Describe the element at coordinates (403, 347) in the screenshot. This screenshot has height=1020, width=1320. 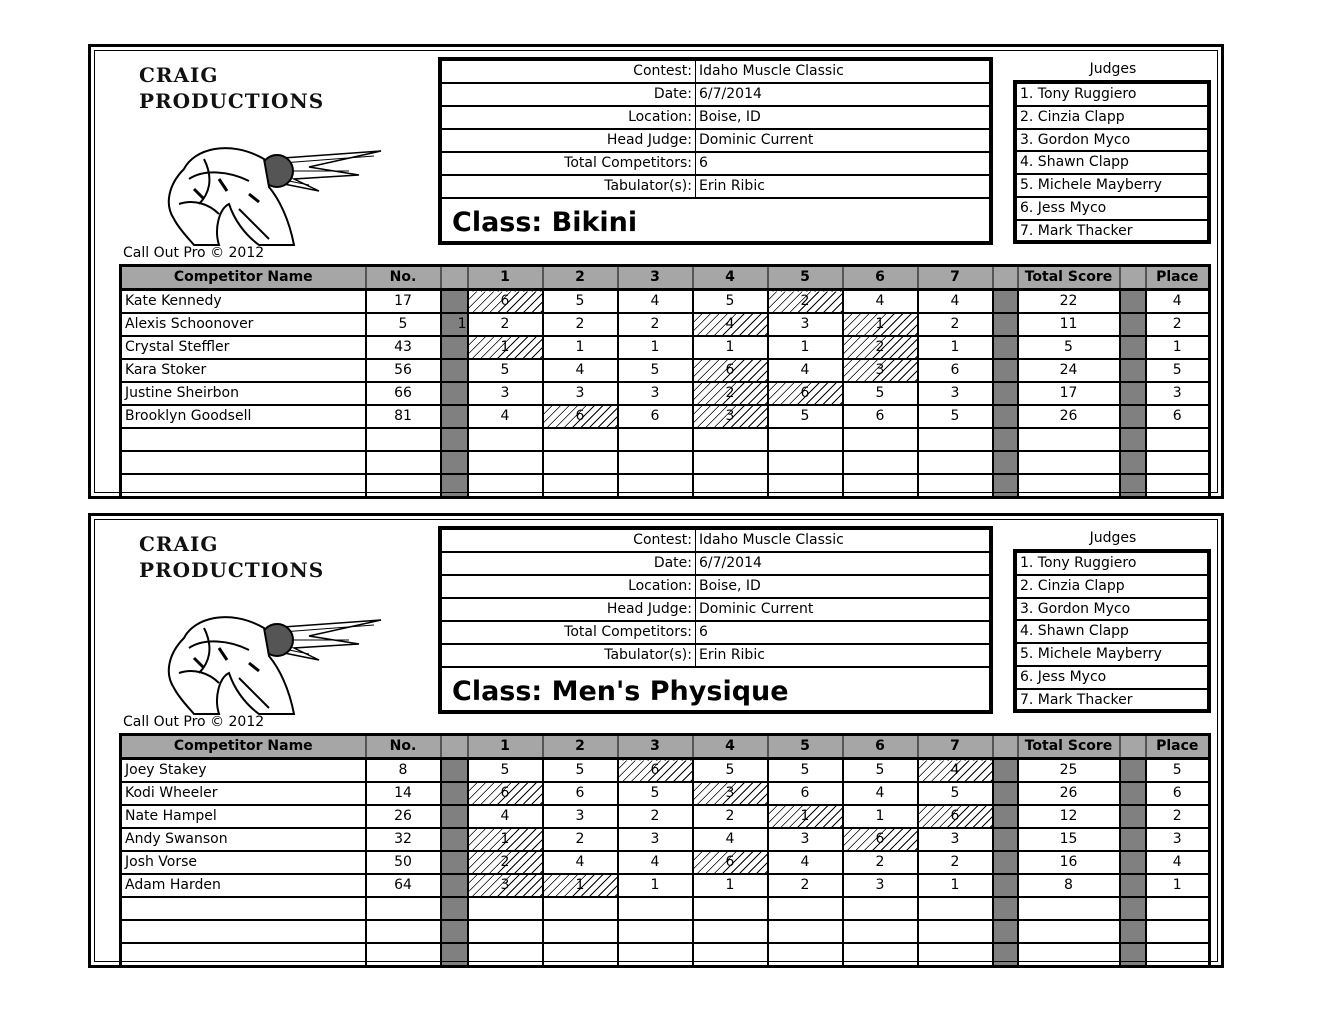
I see `competitor-number: 43` at that location.